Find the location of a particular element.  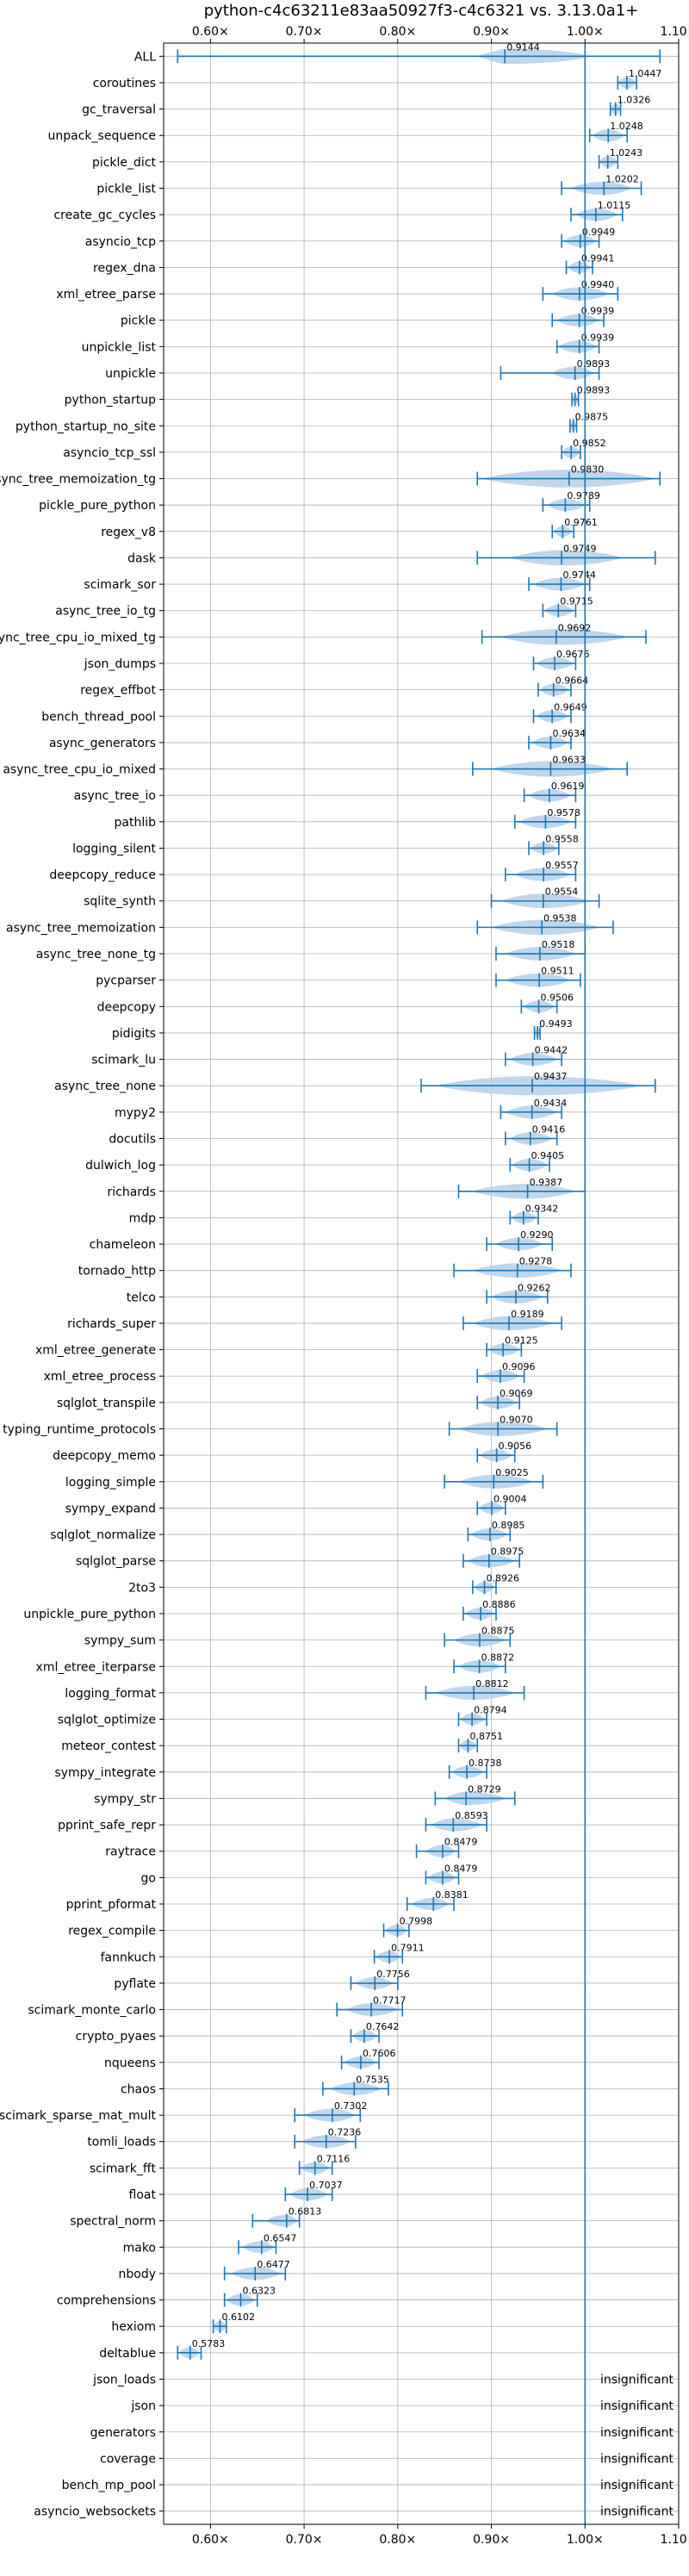

row-label: xml_etree_iterparse is located at coordinates (96, 1667).